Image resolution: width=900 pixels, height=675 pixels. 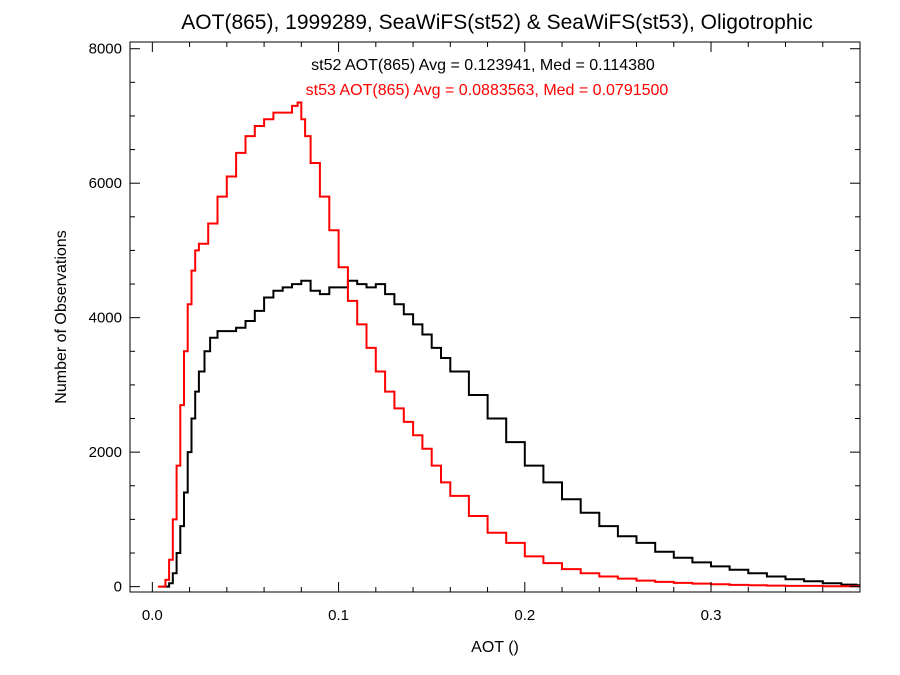 What do you see at coordinates (105, 49) in the screenshot?
I see `y-tick-label: 8000` at bounding box center [105, 49].